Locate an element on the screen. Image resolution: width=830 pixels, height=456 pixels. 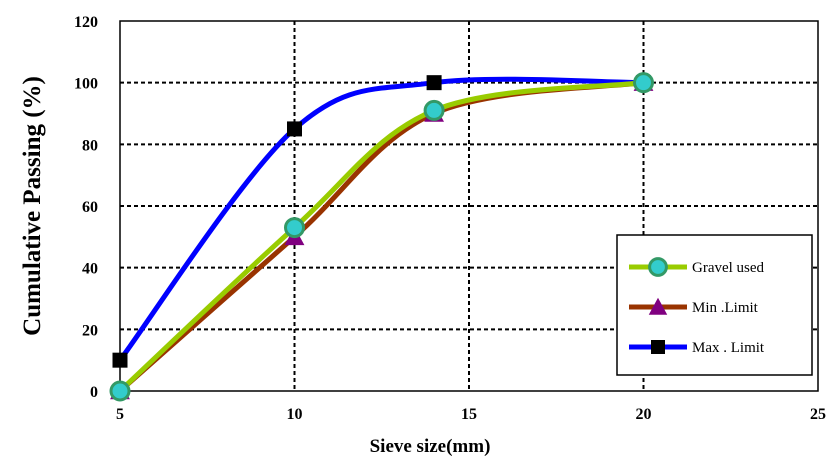
y-axis-title: Cumulative Passing (%) is located at coordinates (32, 206).